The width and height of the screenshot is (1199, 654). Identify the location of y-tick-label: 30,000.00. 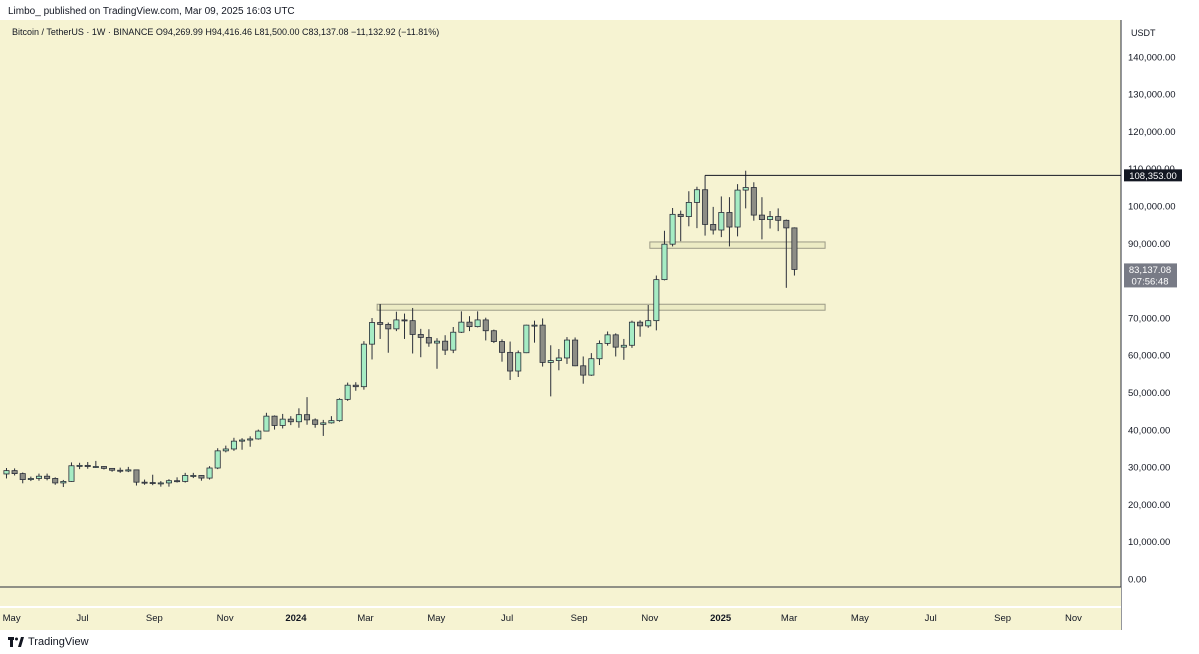
(1149, 468).